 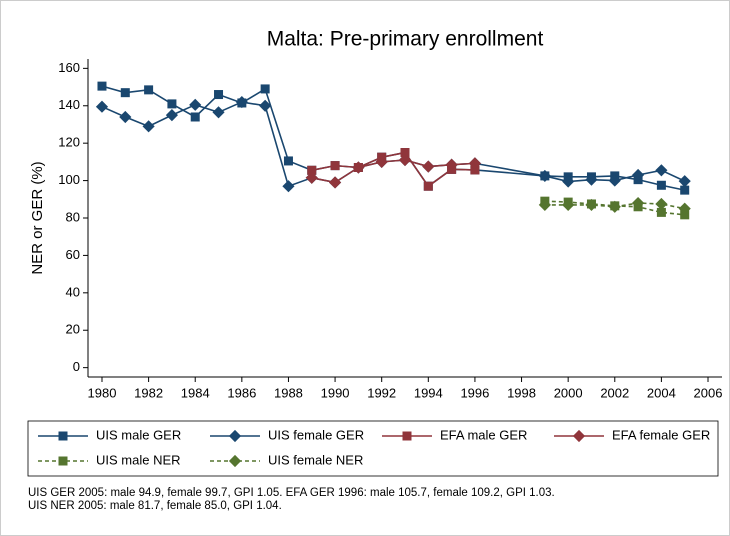 What do you see at coordinates (614, 392) in the screenshot?
I see `x-tick-label: 2002` at bounding box center [614, 392].